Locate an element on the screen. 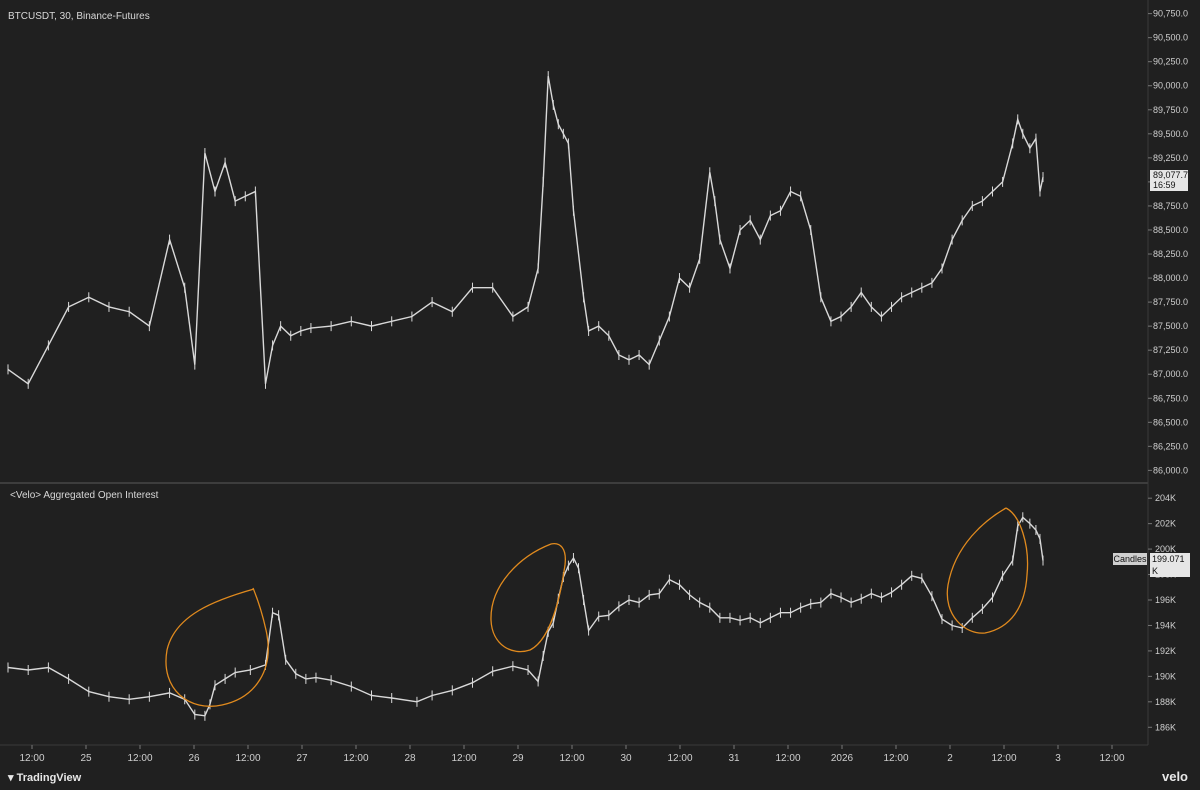 Image resolution: width=1200 pixels, height=790 pixels. last-price-value: 89,077.7 is located at coordinates (1171, 175).